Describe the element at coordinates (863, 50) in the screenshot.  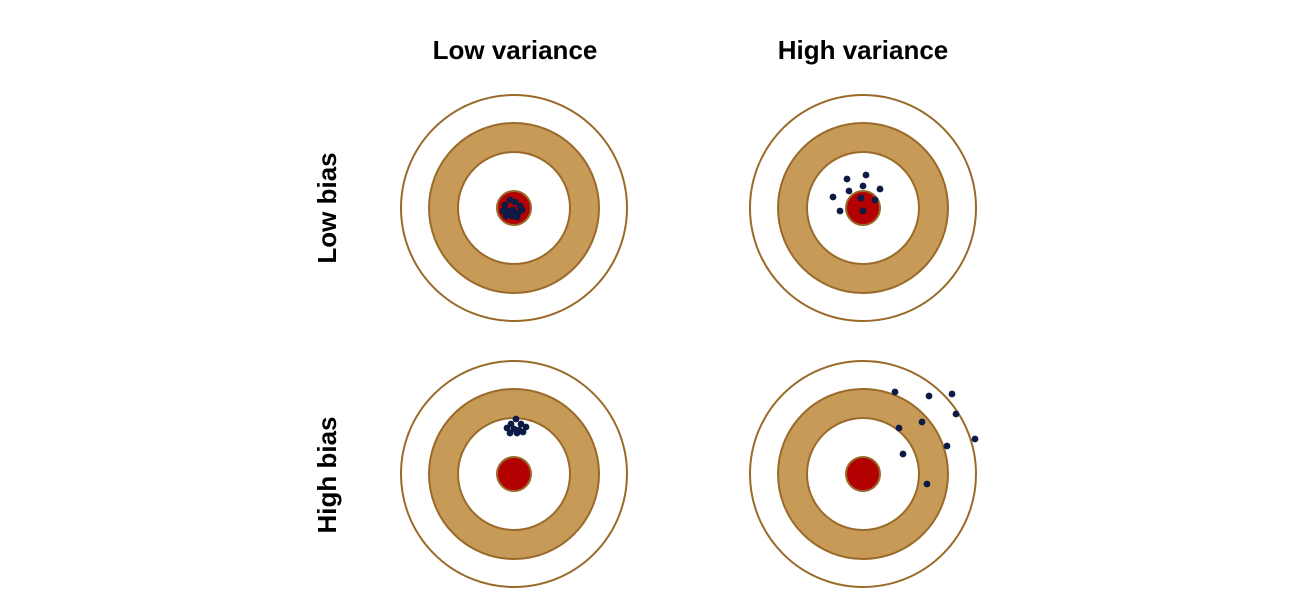
I see `column-header-high-variance: High variance` at that location.